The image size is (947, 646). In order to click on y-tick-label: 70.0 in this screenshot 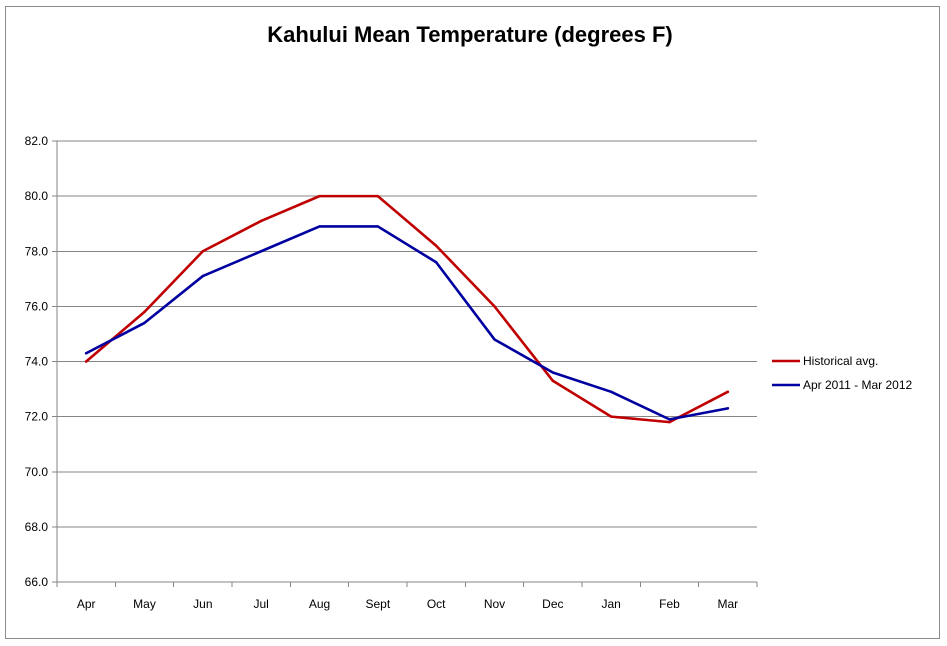, I will do `click(37, 472)`.